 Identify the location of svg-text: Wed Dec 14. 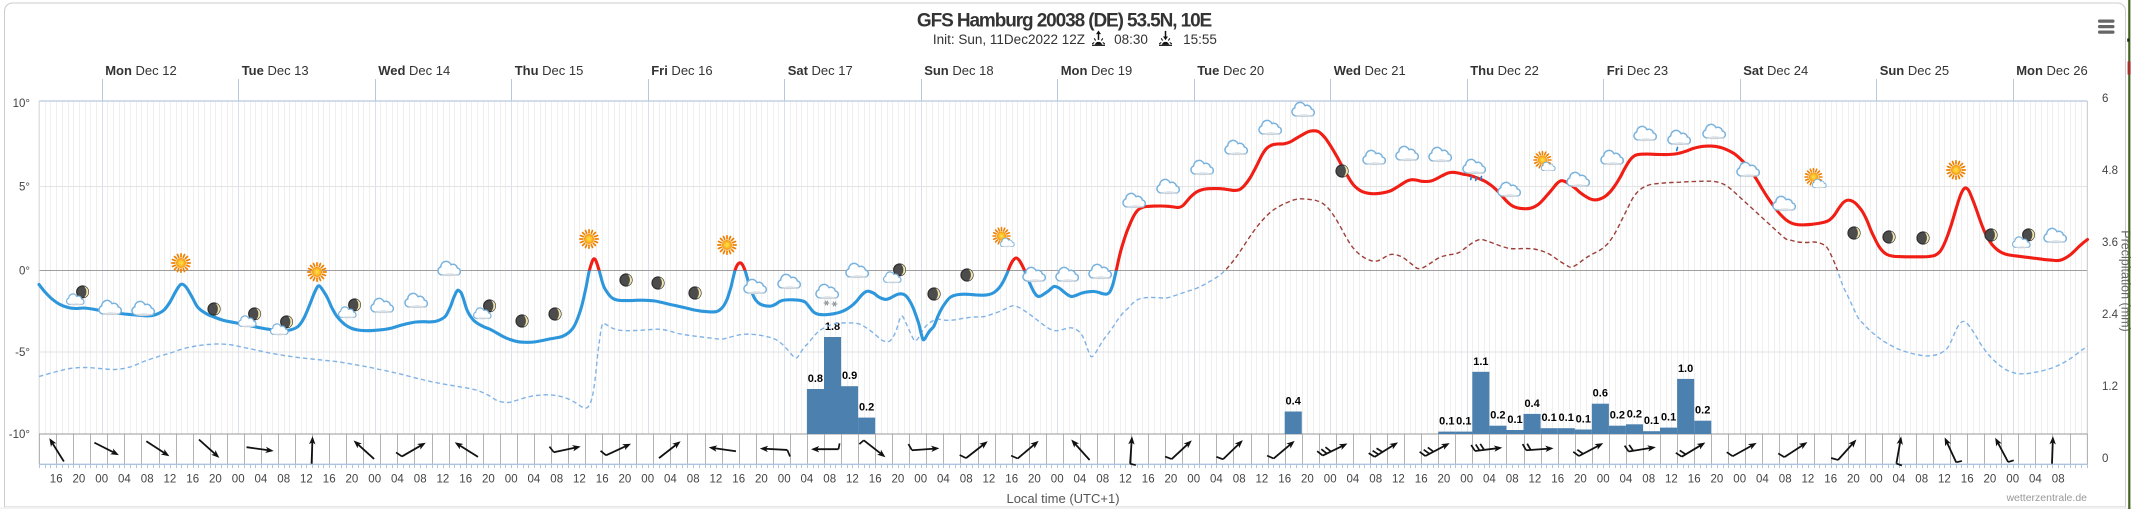
(414, 70).